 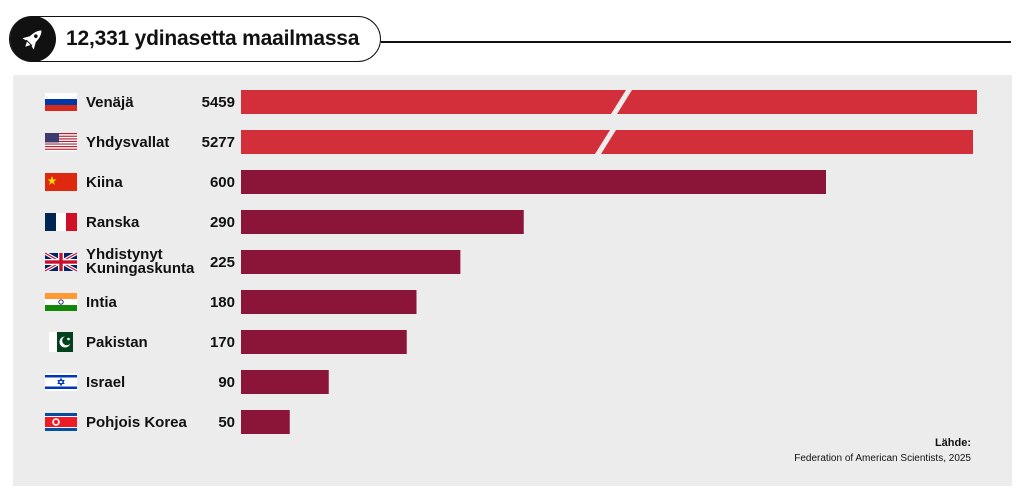 I want to click on category-label-line: Kiina, so click(x=104, y=182).